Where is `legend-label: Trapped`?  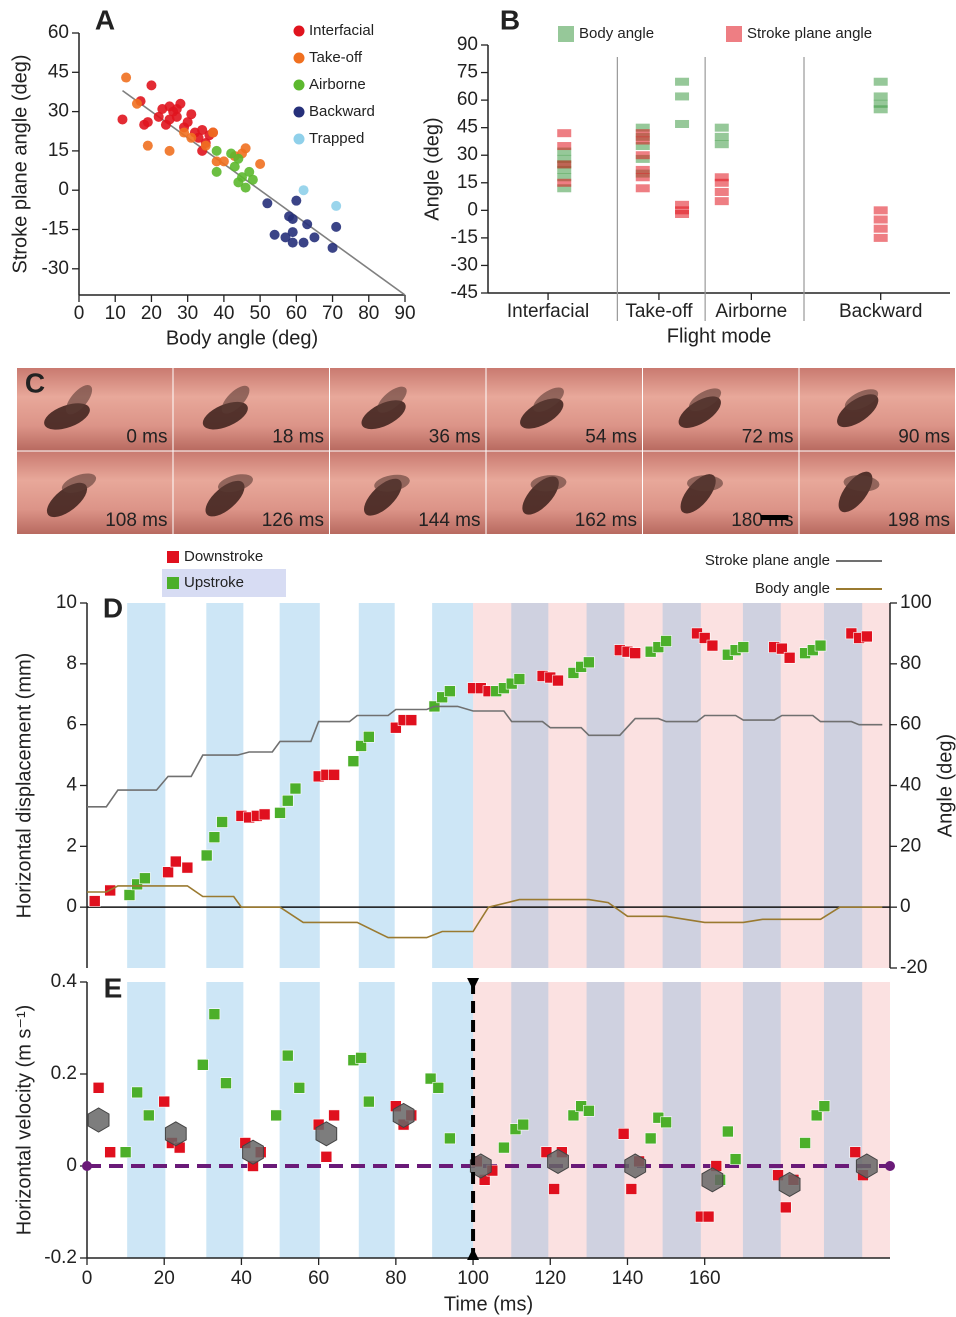 legend-label: Trapped is located at coordinates (336, 138).